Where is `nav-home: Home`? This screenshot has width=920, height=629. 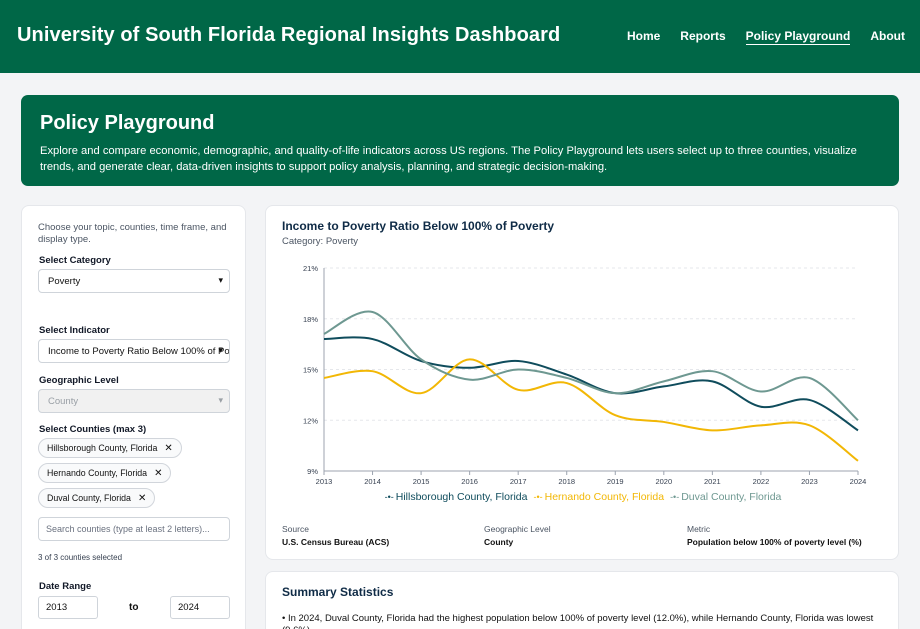 nav-home: Home is located at coordinates (643, 36).